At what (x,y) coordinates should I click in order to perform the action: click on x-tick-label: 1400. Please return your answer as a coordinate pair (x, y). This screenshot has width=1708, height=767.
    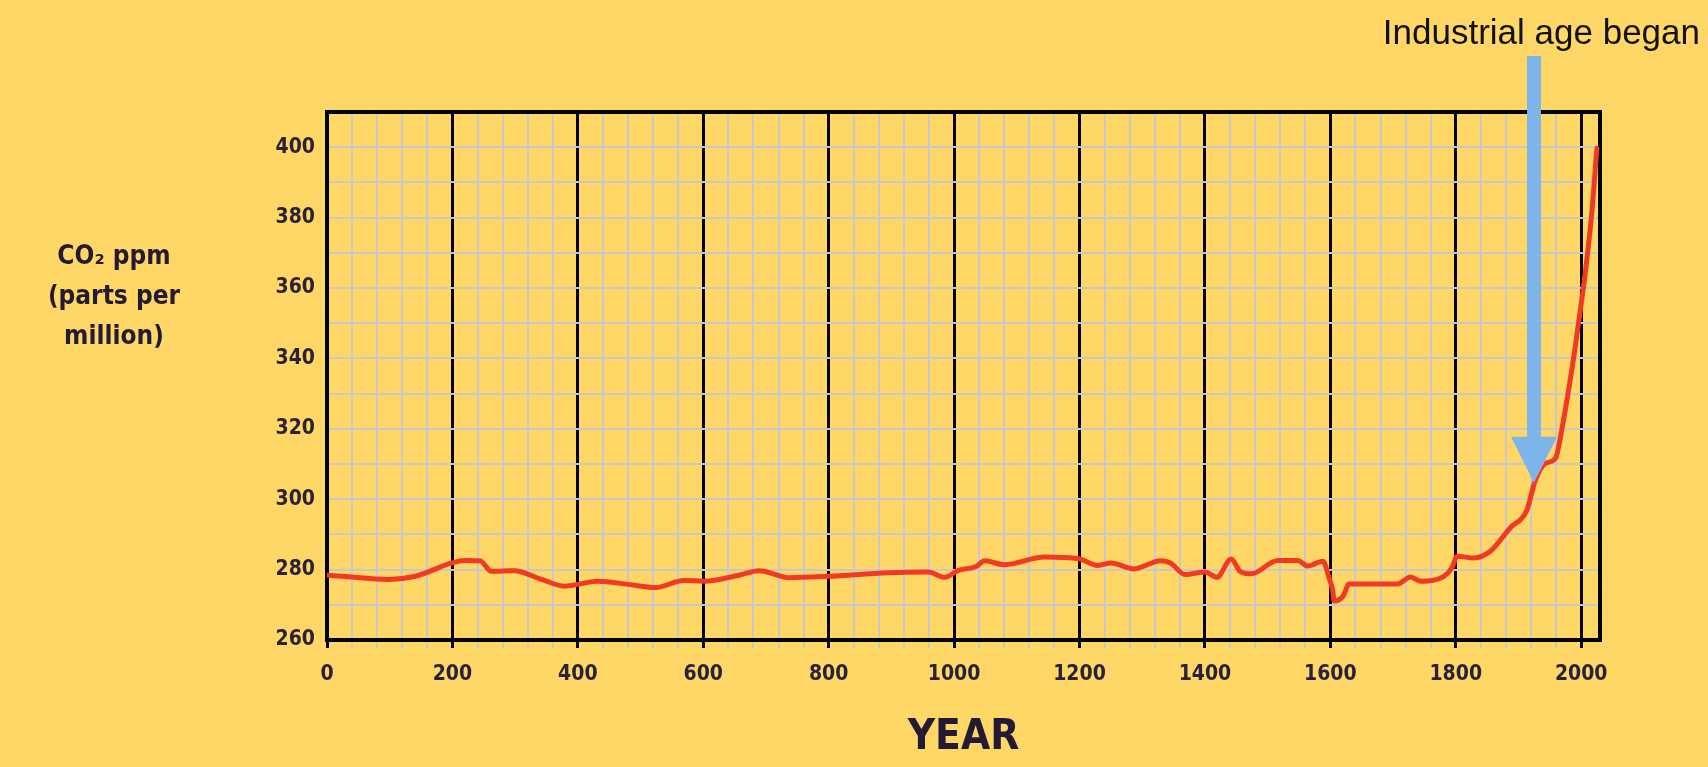
    Looking at the image, I should click on (1205, 673).